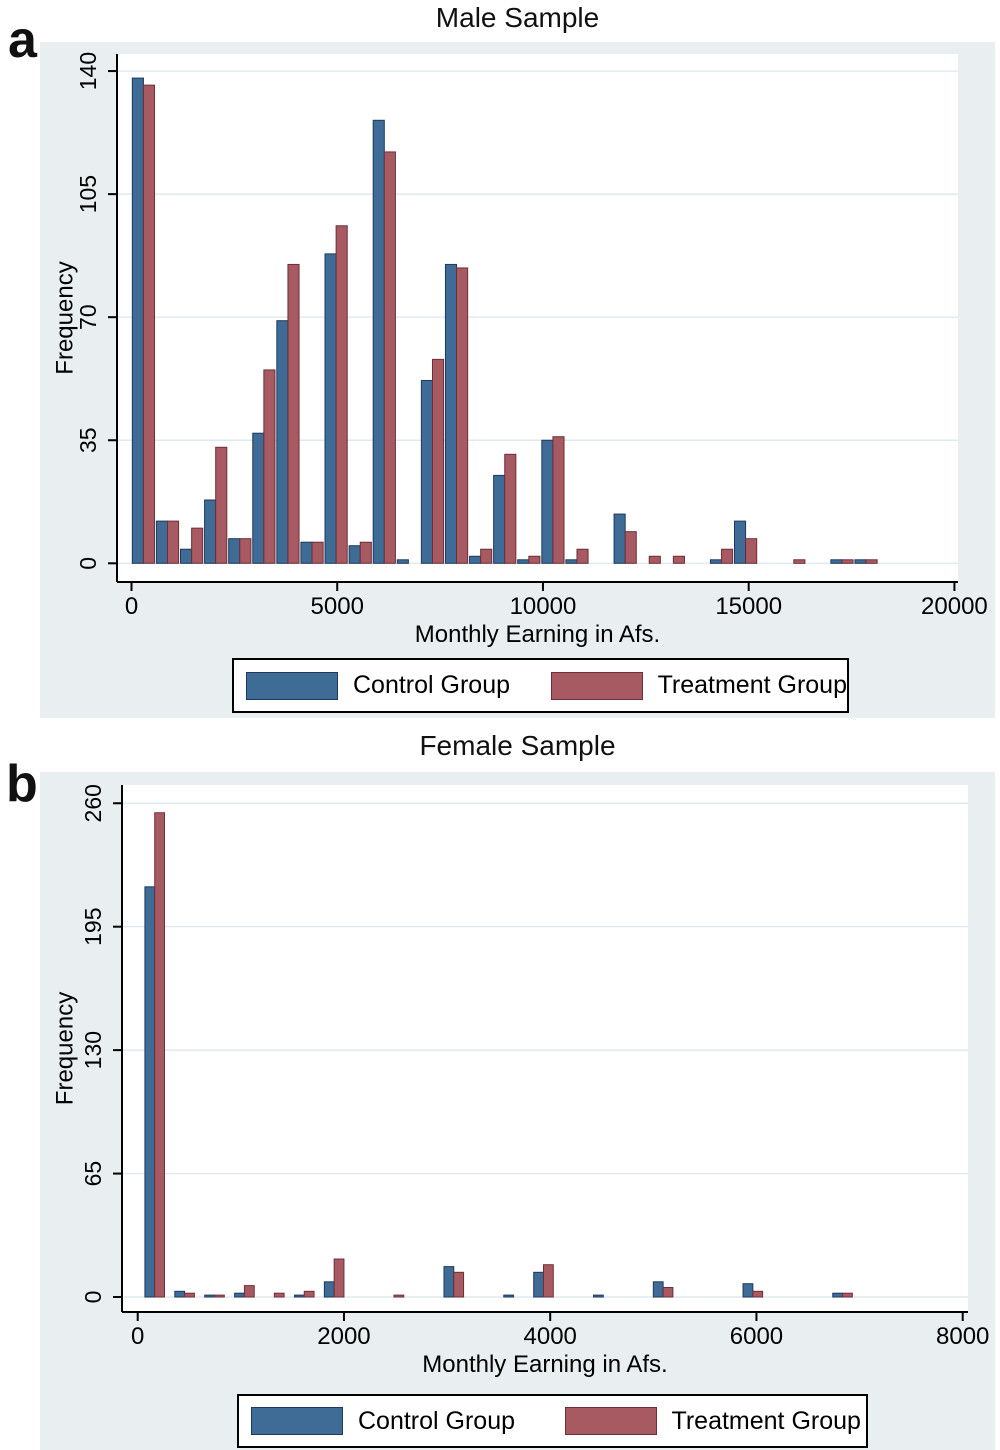 The height and width of the screenshot is (1450, 1000). I want to click on y-tick-label: 260, so click(93, 803).